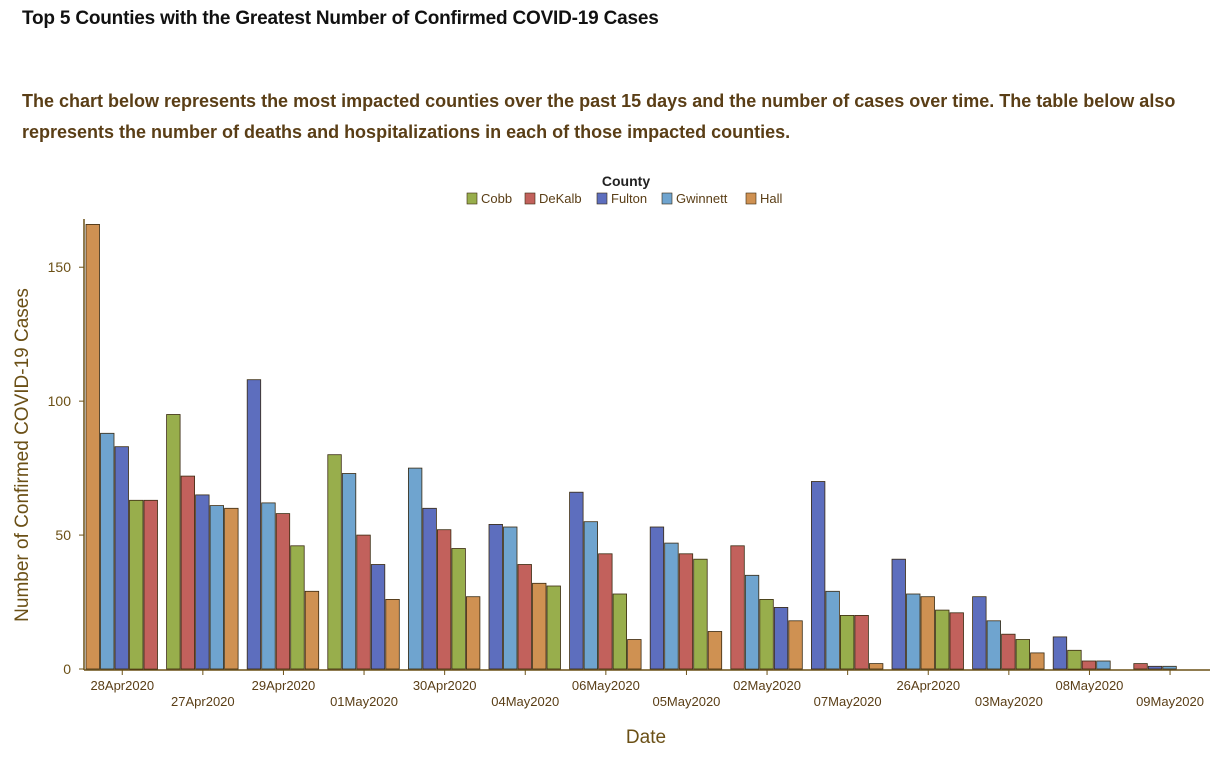 The width and height of the screenshot is (1224, 764). I want to click on bar-cobb-26Apr2020, so click(942, 639).